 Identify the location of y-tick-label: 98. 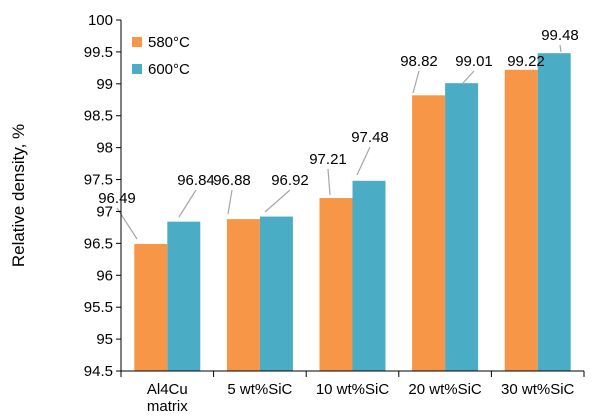
(104, 148).